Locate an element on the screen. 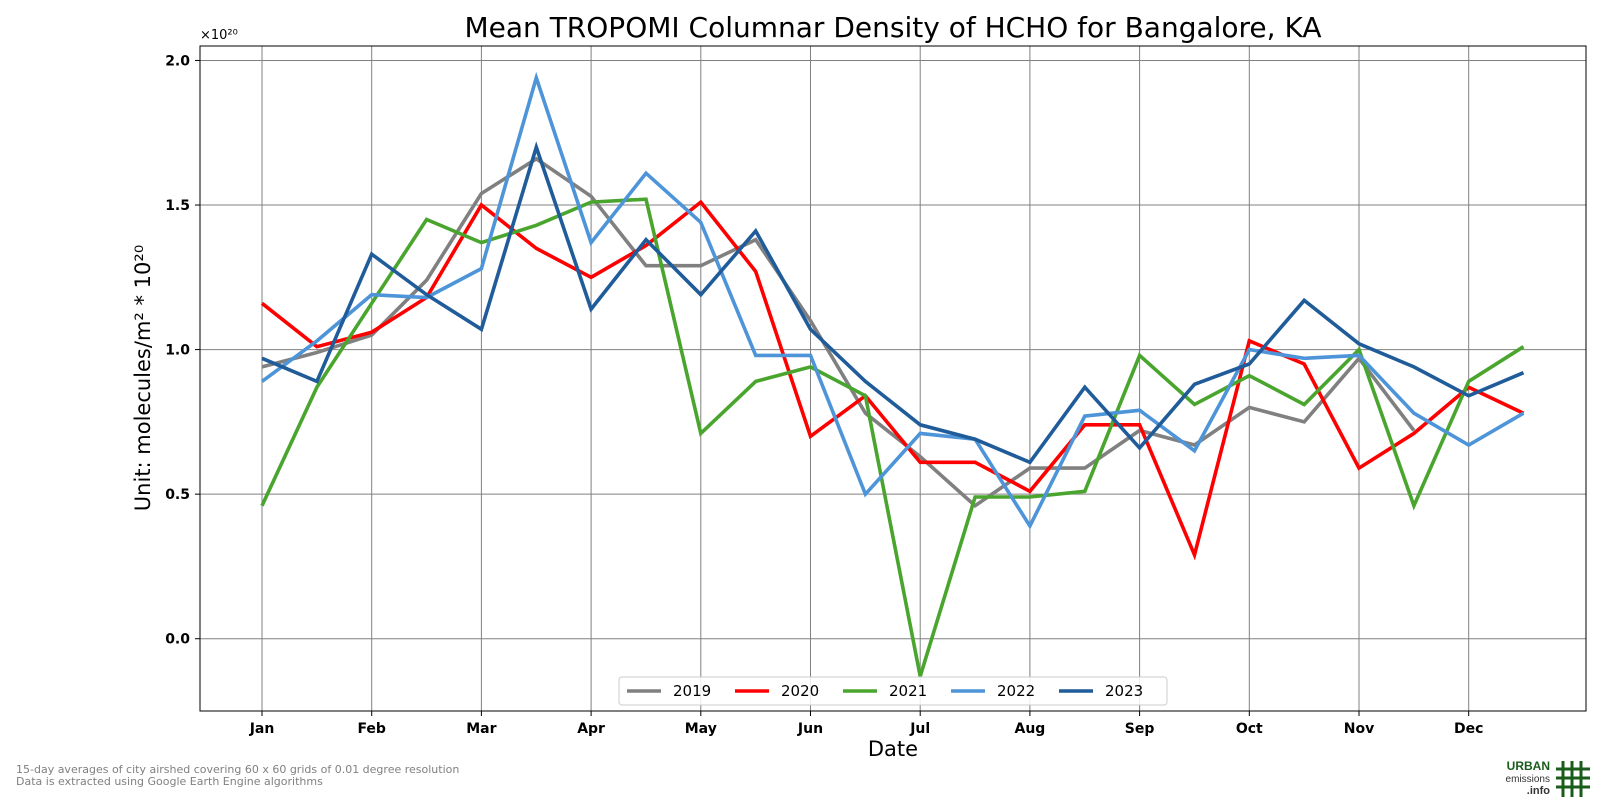 This screenshot has height=800, width=1600. logo-word-emissions: emissions is located at coordinates (1528, 779).